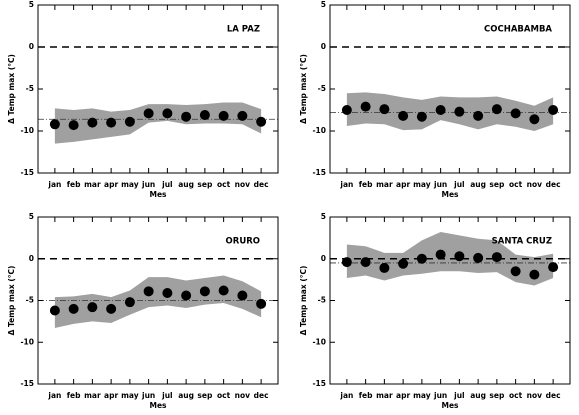 This screenshot has height=415, width=579. What do you see at coordinates (11, 301) in the screenshot?
I see `y-axis-label: Δ Temp max (°C)` at bounding box center [11, 301].